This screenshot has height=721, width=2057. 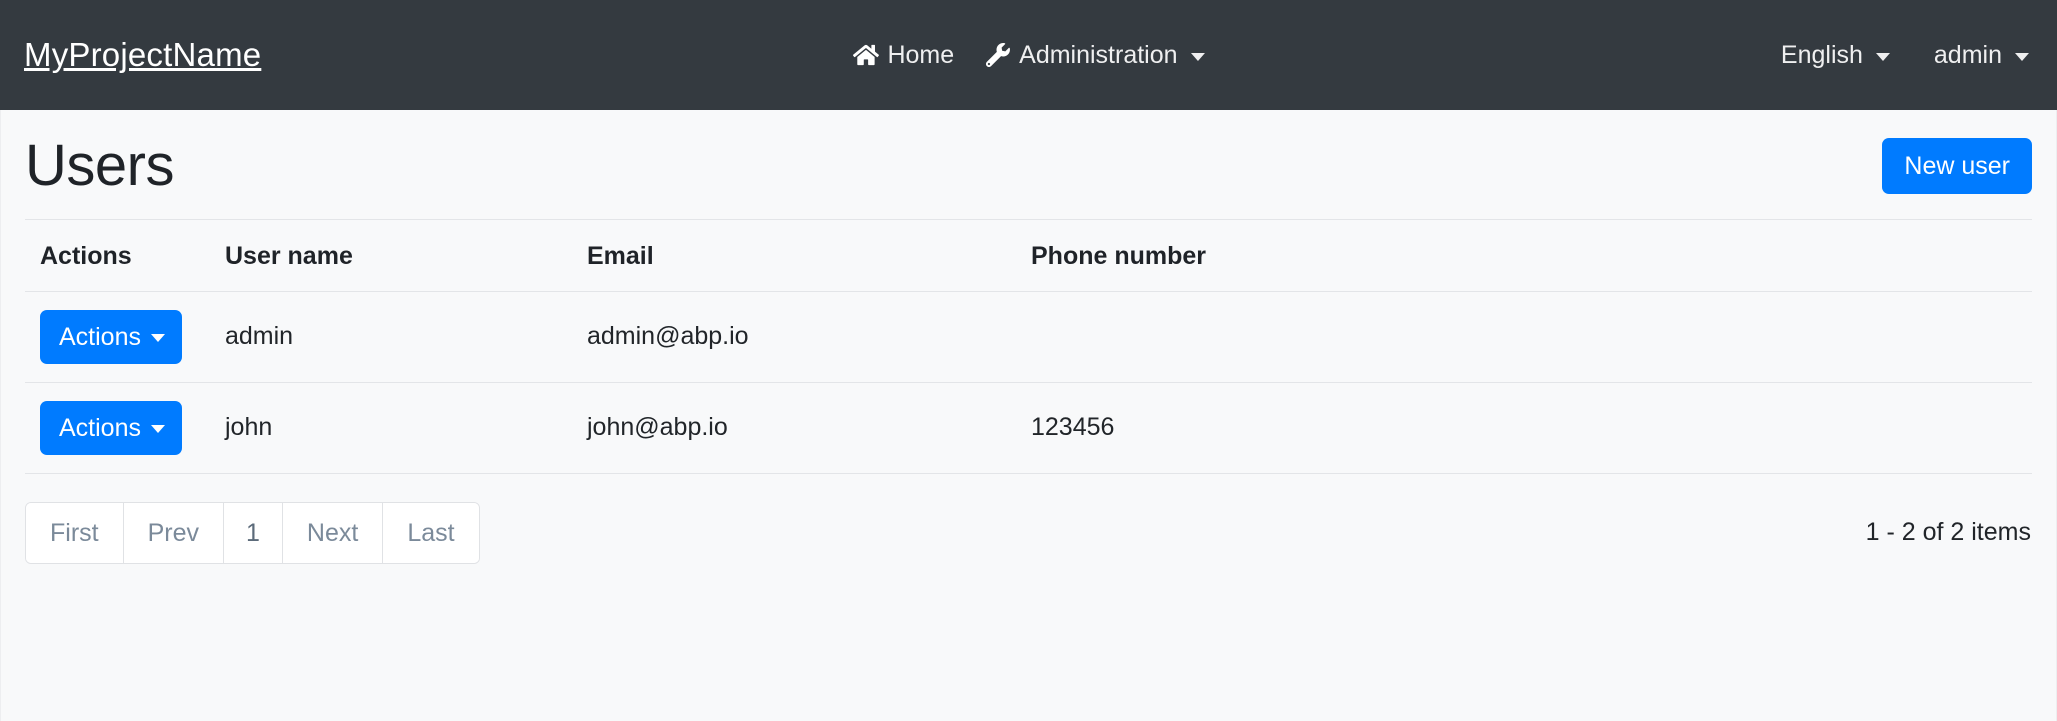 I want to click on language-selector: English, so click(x=1835, y=55).